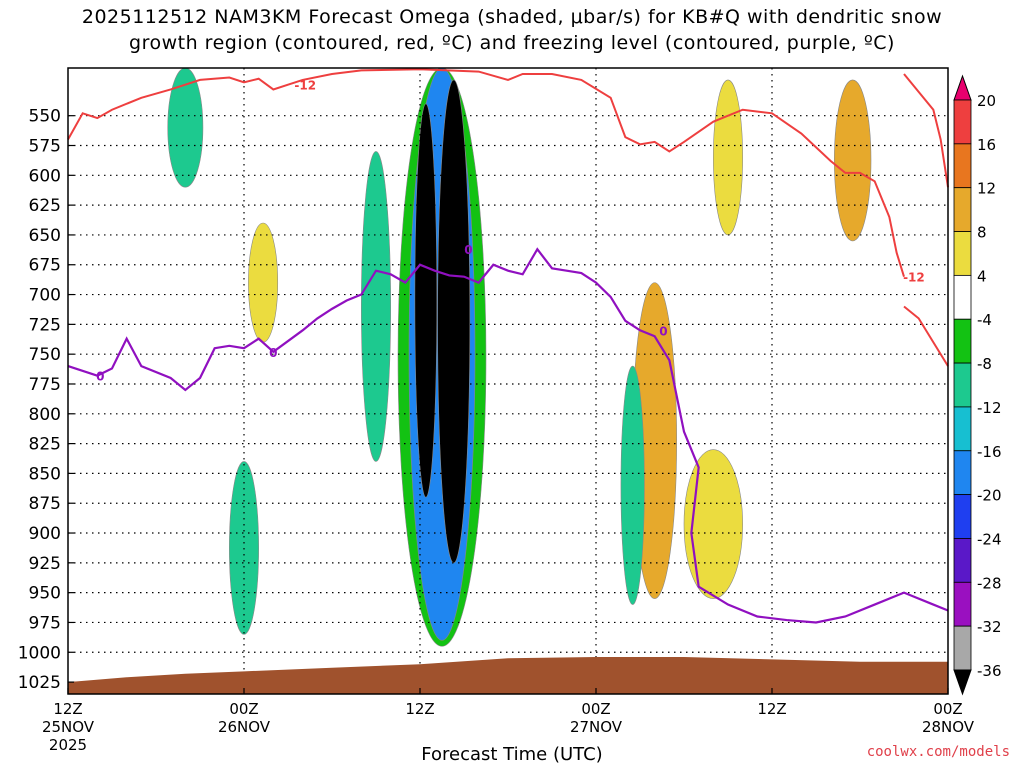  Describe the element at coordinates (728, 157) in the screenshot. I see `omega-region-down-upper-mid` at that location.